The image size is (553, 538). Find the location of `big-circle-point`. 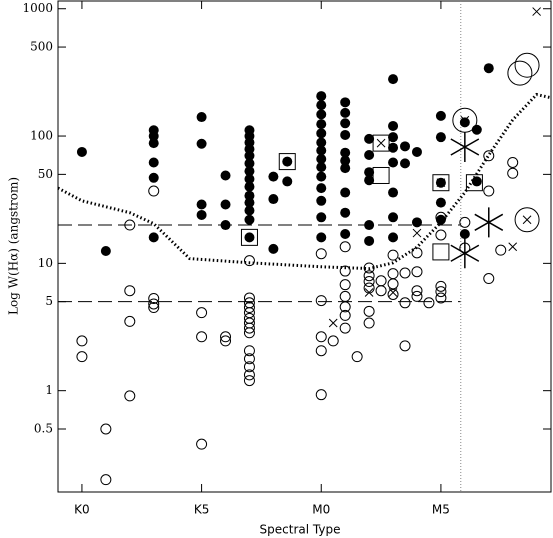

big-circle-point is located at coordinates (527, 220).